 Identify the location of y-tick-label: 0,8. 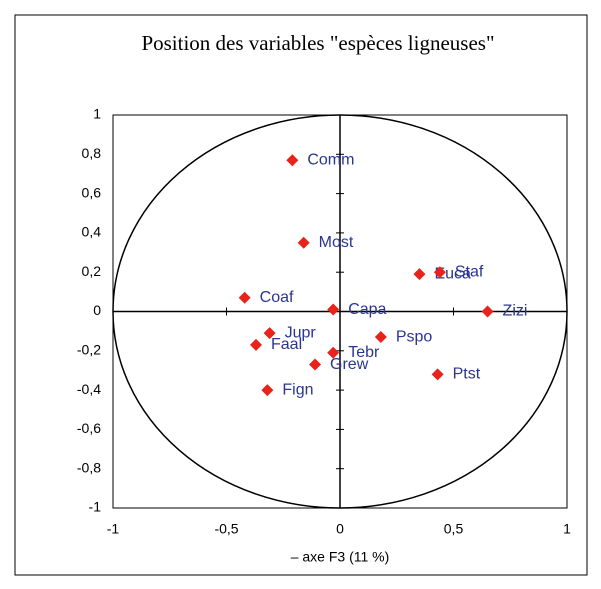
(92, 153).